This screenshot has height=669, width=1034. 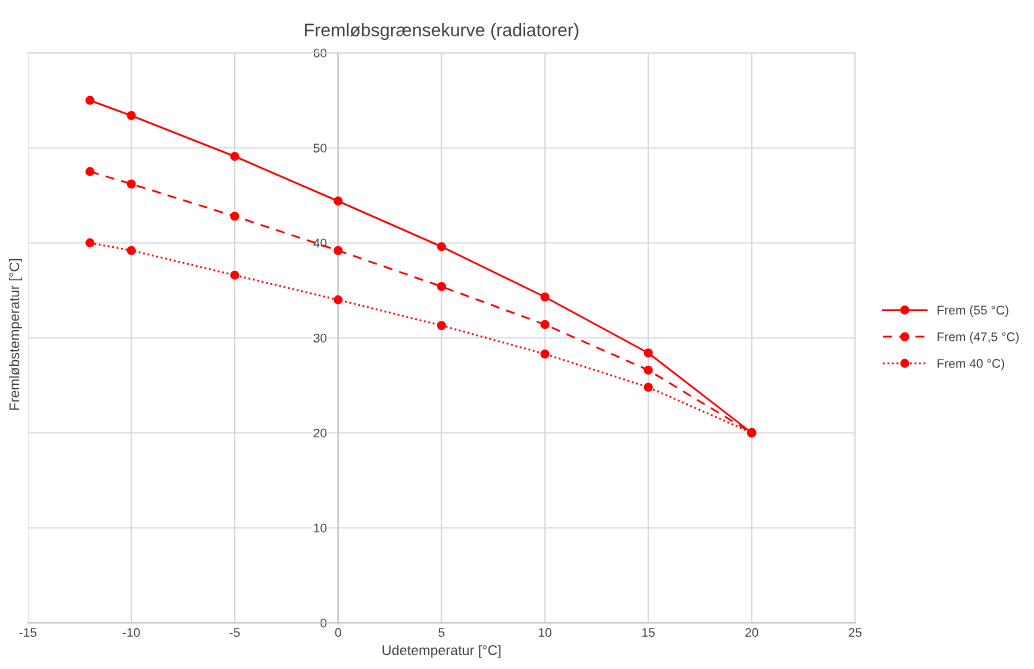 I want to click on y-tick-label: 20, so click(x=320, y=433).